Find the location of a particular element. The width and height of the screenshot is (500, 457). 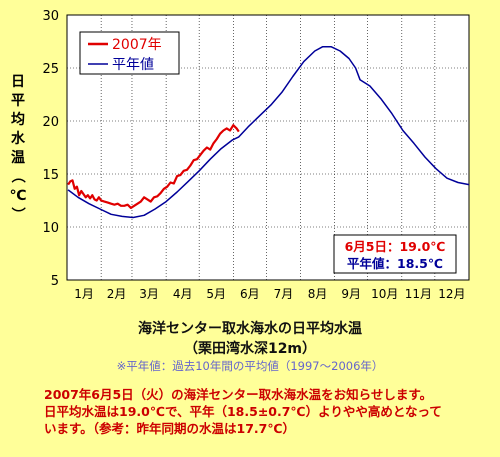

x-tick-label: 11月 is located at coordinates (418, 294).